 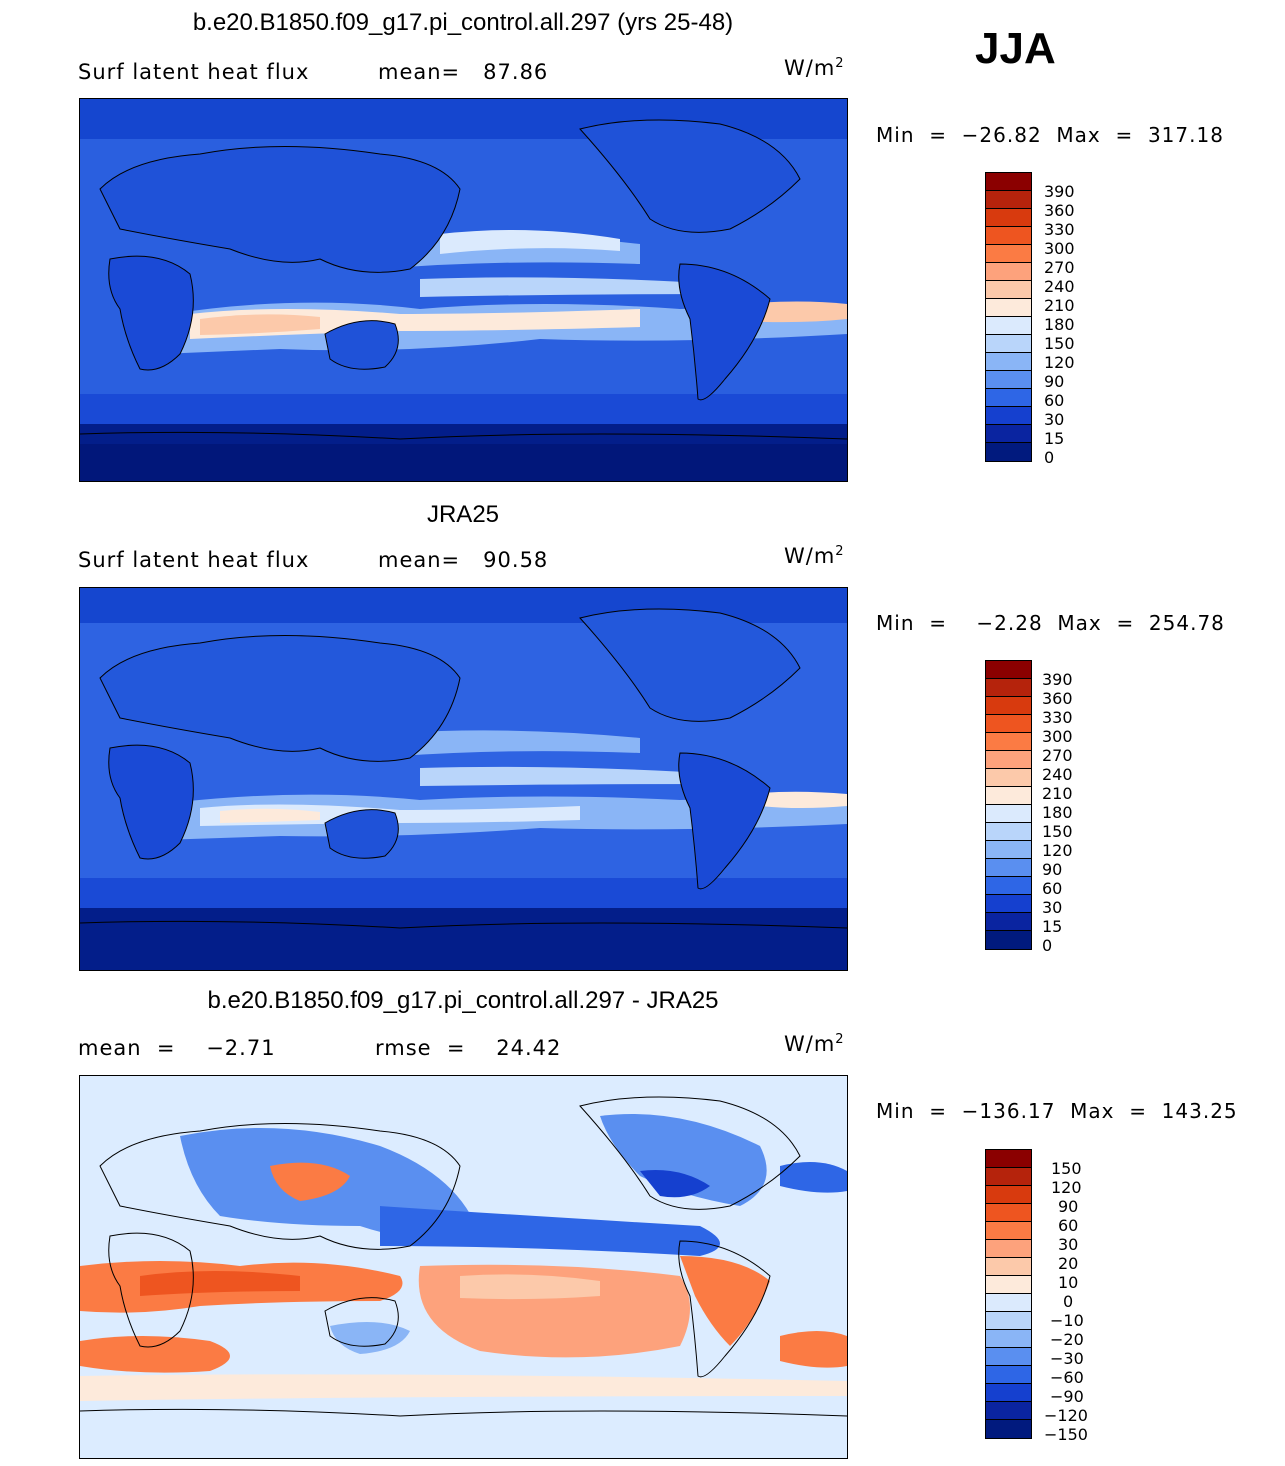 I want to click on panel-2-units: W/m2, so click(x=814, y=556).